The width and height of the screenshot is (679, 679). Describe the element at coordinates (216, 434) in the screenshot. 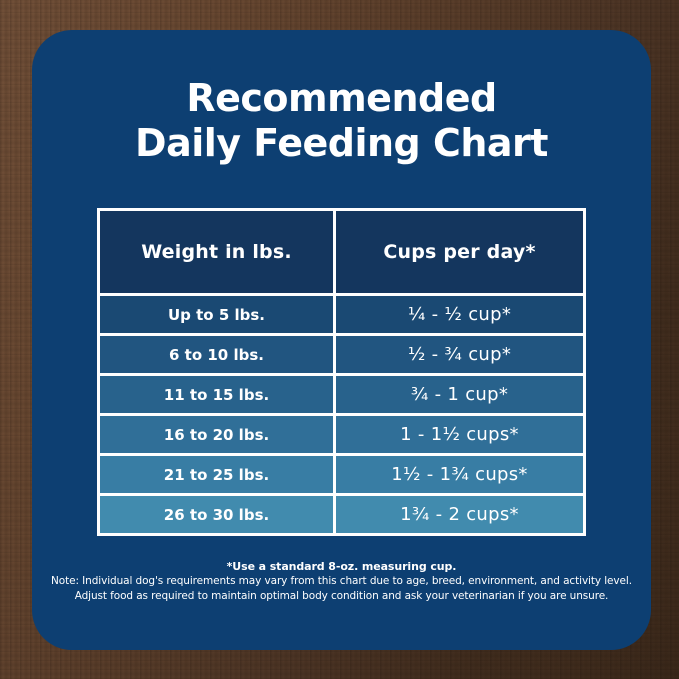

I see `table-row-4-weight: 16 to 20 lbs.` at that location.